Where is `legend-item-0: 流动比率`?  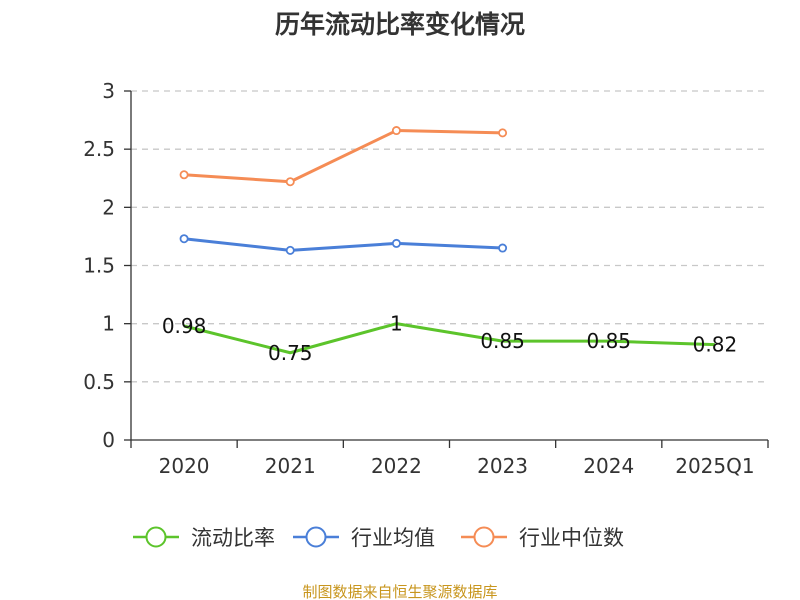
legend-item-0: 流动比率 is located at coordinates (204, 538).